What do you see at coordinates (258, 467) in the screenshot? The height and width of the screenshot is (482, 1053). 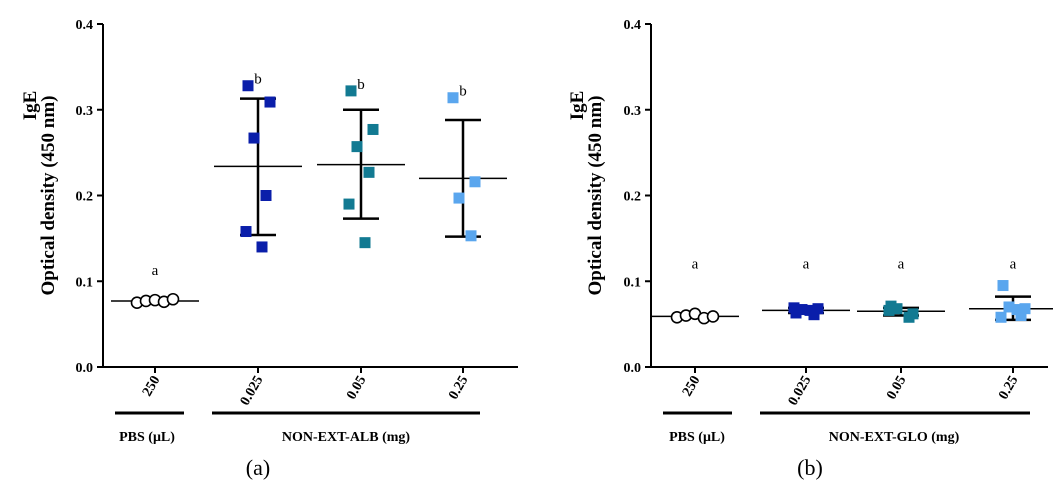 I see `panel-label: (a)` at bounding box center [258, 467].